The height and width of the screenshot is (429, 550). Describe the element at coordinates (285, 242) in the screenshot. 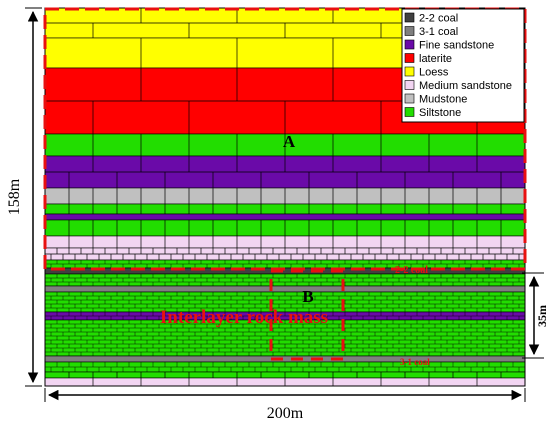

I see `medium-sandstone-layer-upper` at that location.